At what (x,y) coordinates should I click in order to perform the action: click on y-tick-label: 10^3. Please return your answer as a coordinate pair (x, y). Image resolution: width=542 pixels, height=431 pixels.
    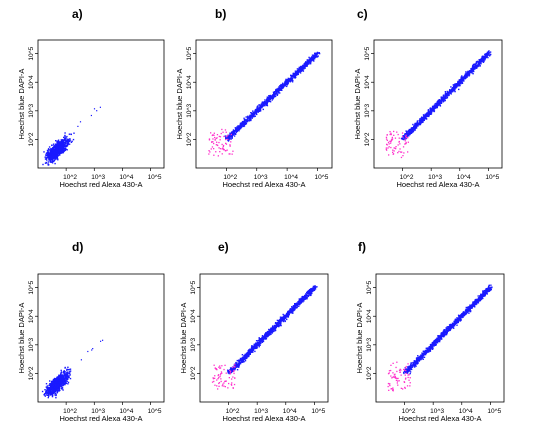
    Looking at the image, I should click on (31, 110).